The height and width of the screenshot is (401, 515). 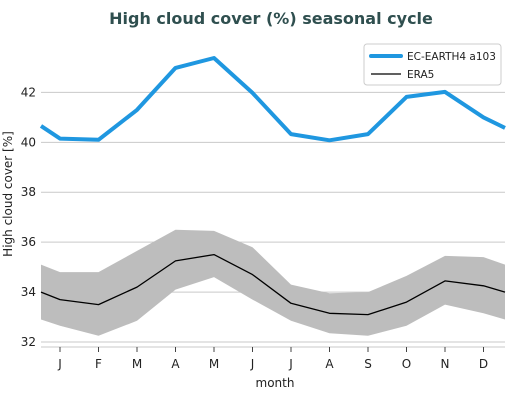 I want to click on y-tick-label: 38, so click(x=28, y=192).